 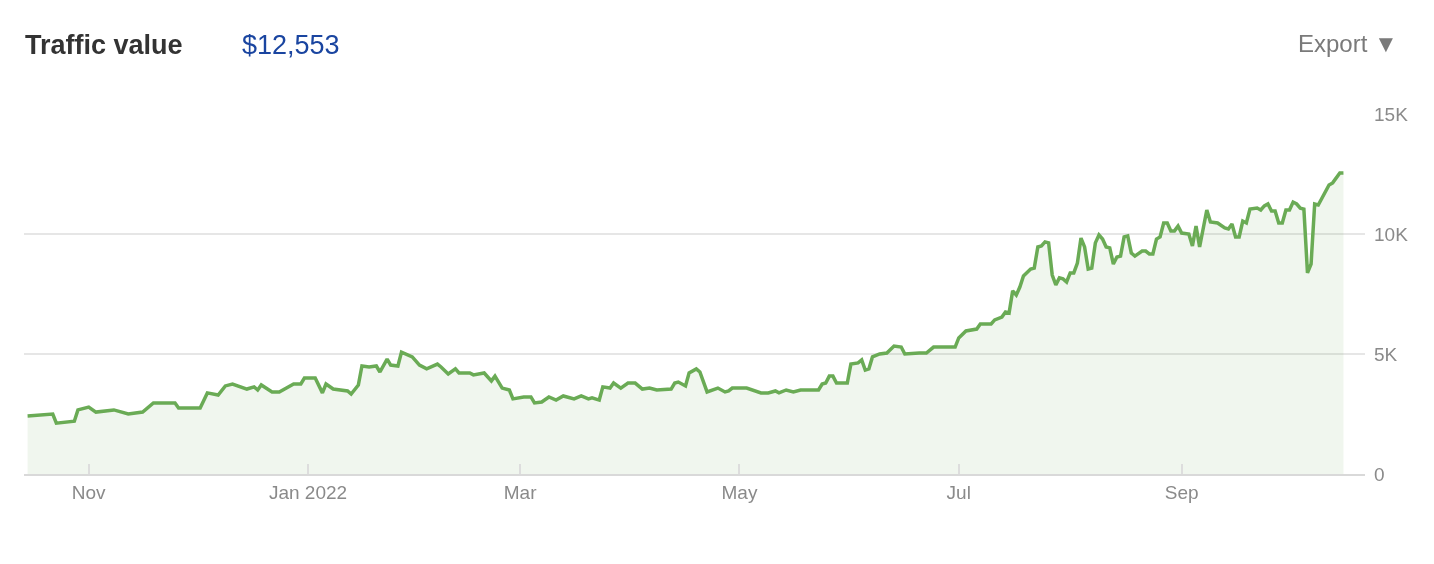 I want to click on chart-title: Traffic value, so click(x=104, y=45).